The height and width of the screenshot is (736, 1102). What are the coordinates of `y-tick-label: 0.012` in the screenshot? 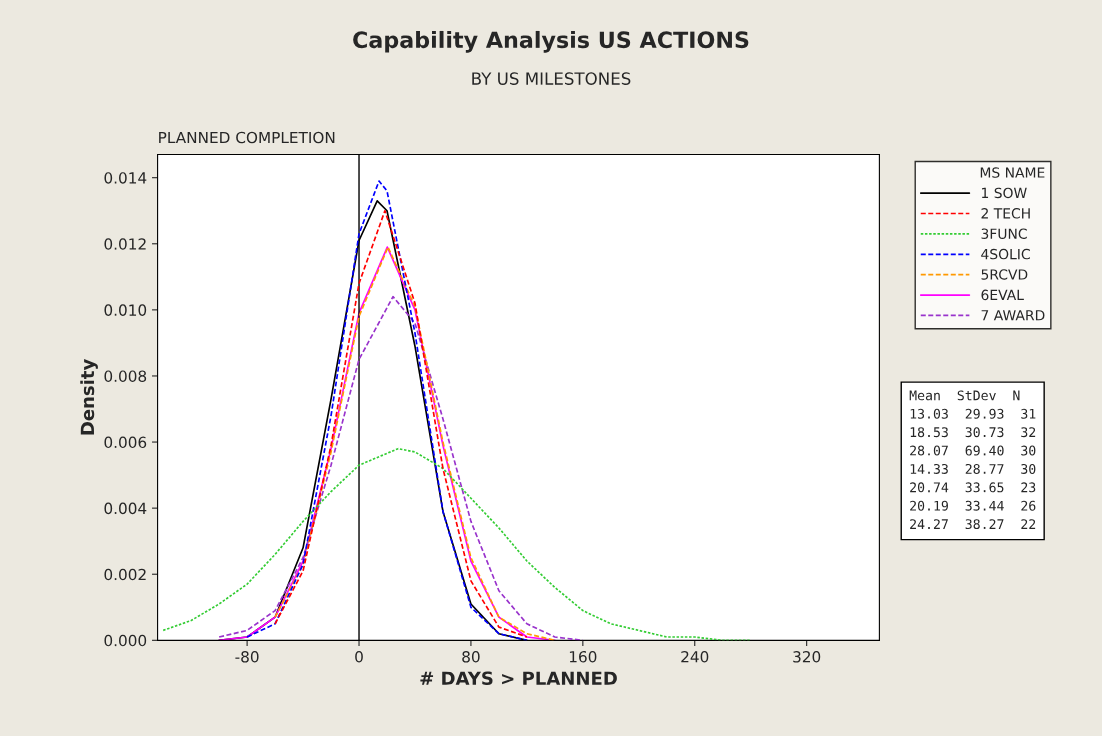 It's located at (125, 244).